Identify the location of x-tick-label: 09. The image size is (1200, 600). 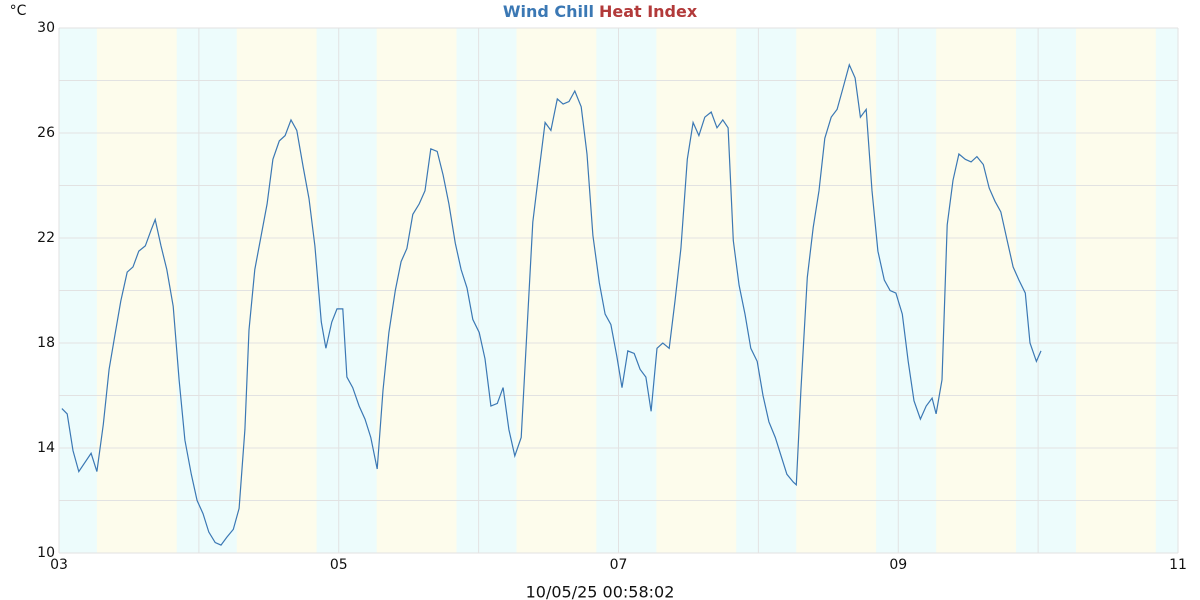
(898, 565).